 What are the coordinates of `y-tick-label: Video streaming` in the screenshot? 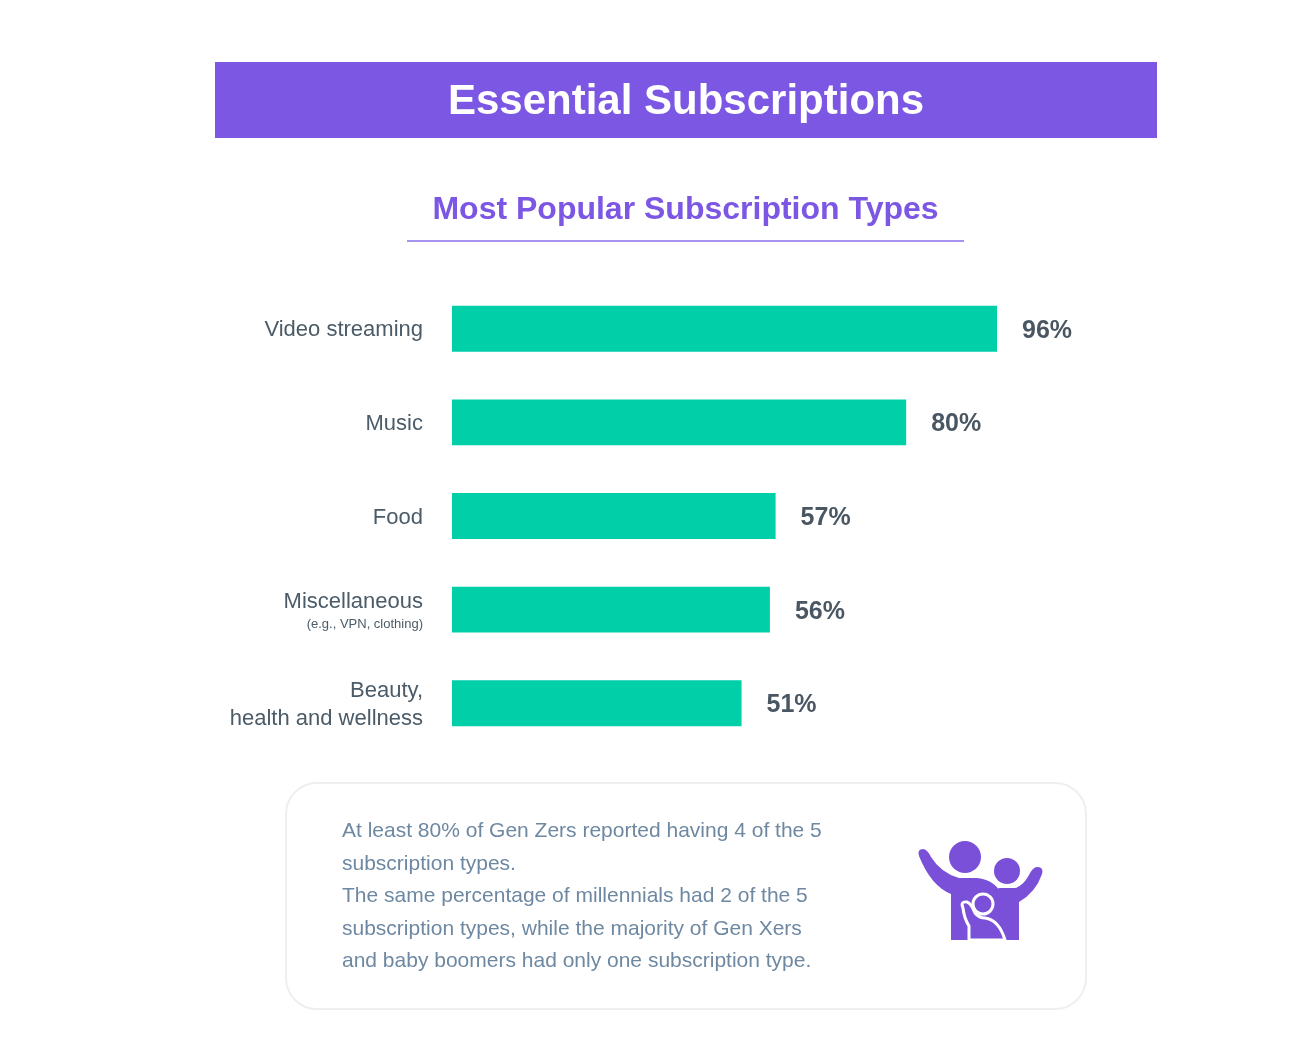 It's located at (343, 329).